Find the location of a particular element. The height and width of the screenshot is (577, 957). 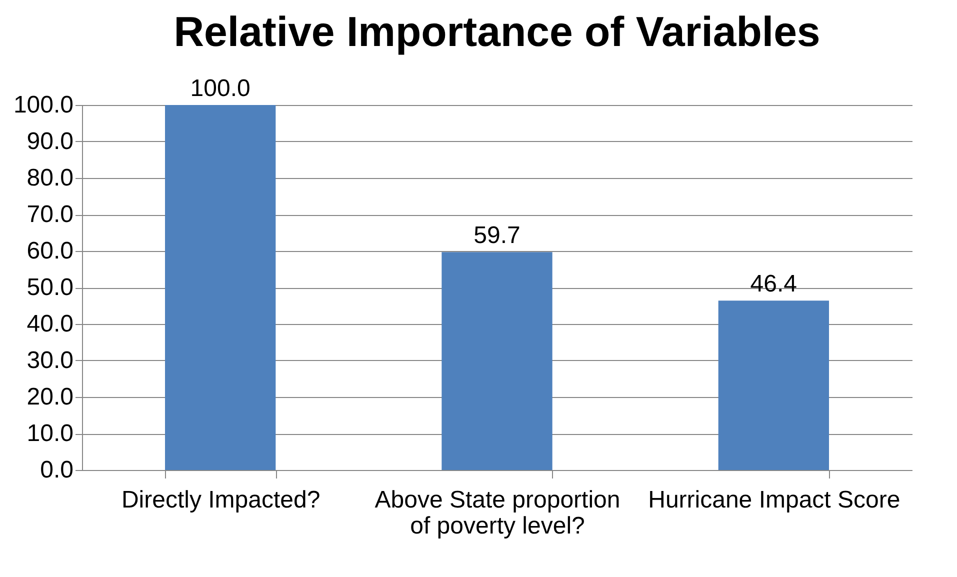

y-tick-label: 20.0 is located at coordinates (50, 397).